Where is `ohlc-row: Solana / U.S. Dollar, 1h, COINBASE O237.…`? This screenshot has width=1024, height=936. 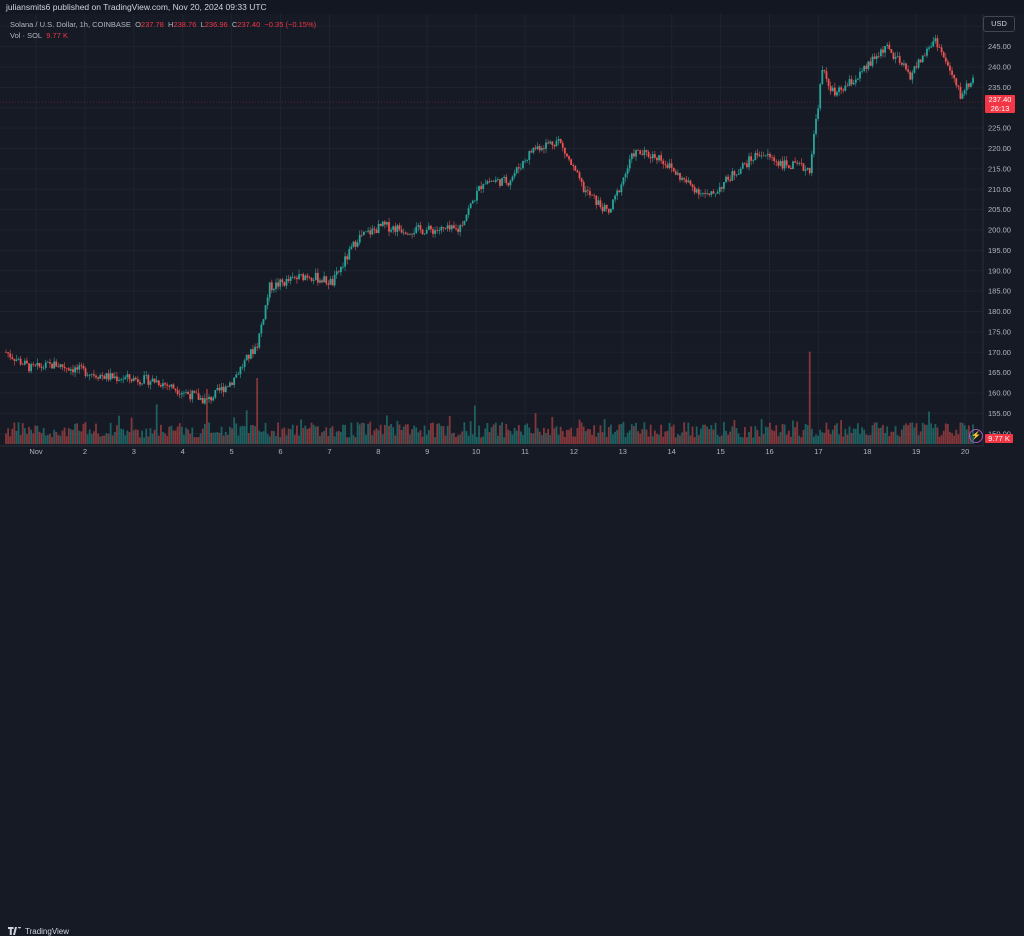 ohlc-row: Solana / U.S. Dollar, 1h, COINBASE O237.… is located at coordinates (163, 24).